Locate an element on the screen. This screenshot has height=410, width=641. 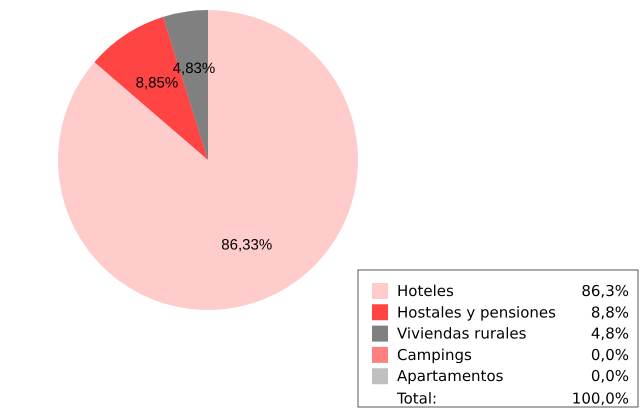
data-label: 86,33% is located at coordinates (246, 245).